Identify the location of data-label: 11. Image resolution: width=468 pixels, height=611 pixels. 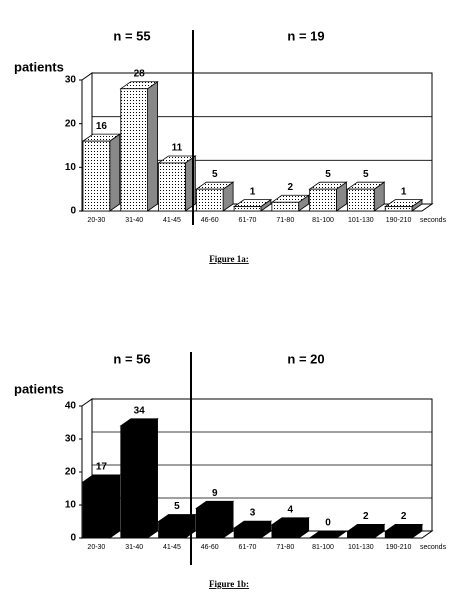
(177, 148).